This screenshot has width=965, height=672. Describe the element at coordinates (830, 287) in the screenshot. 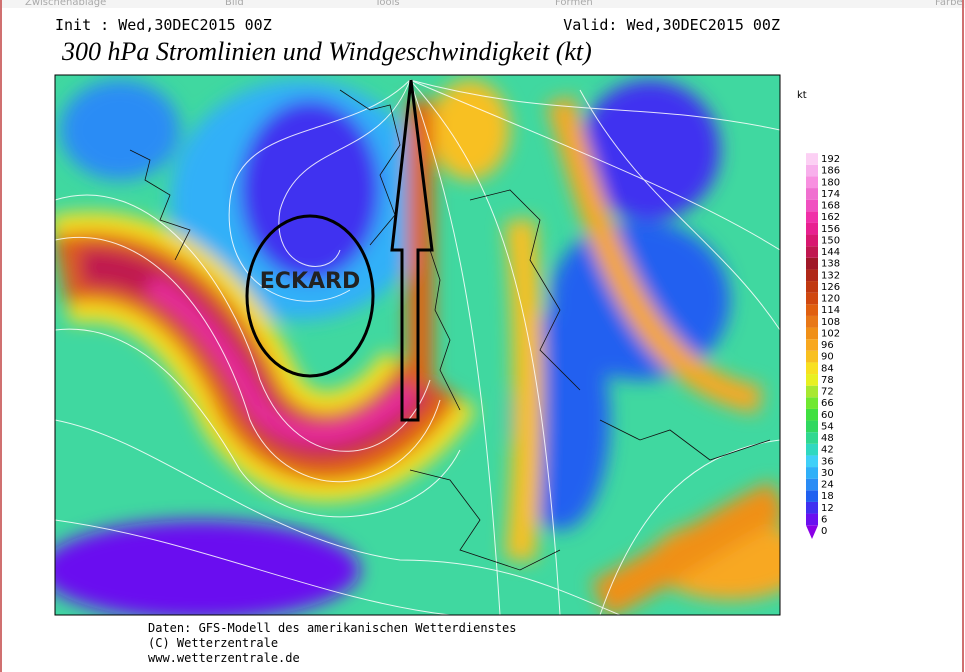

I see `legend-label: 126` at that location.